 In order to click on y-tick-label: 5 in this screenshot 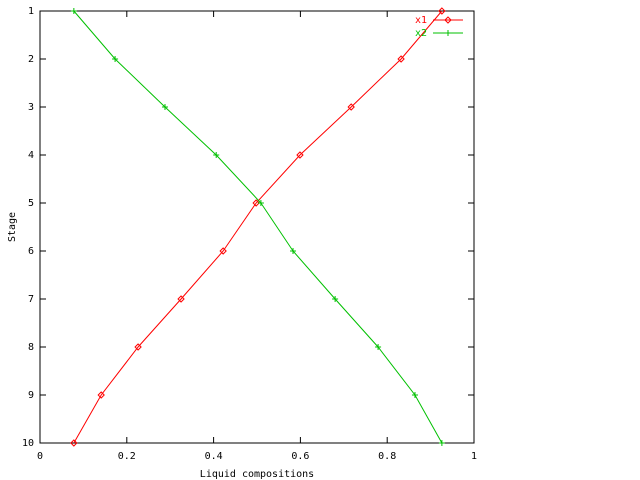, I will do `click(31, 203)`.